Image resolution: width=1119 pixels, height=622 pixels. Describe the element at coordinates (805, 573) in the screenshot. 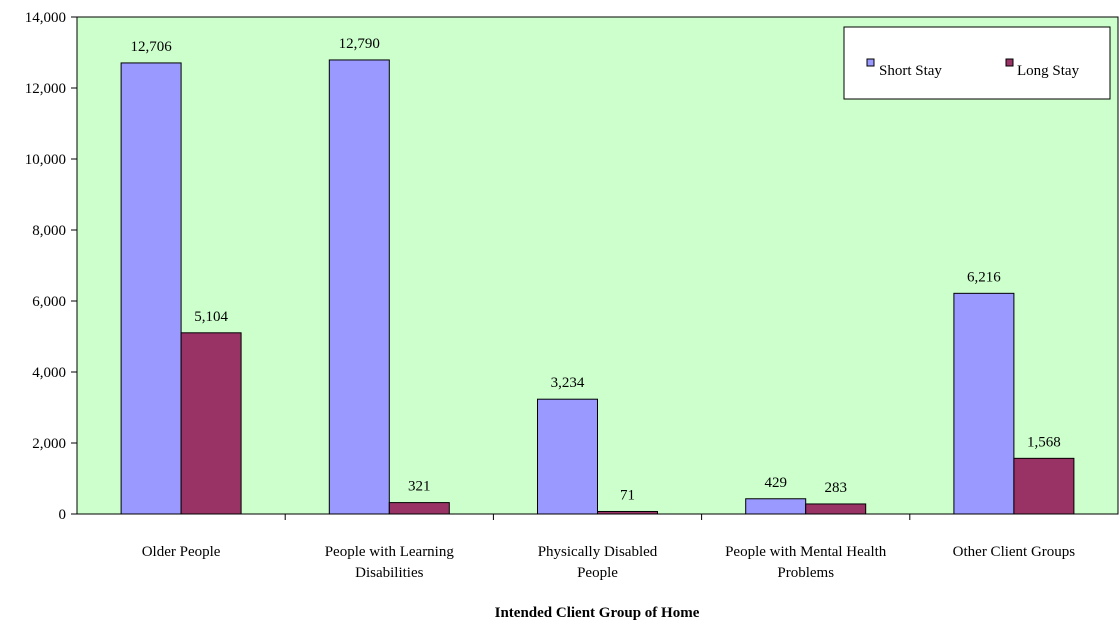

I see `x-tick-label: Problems` at that location.